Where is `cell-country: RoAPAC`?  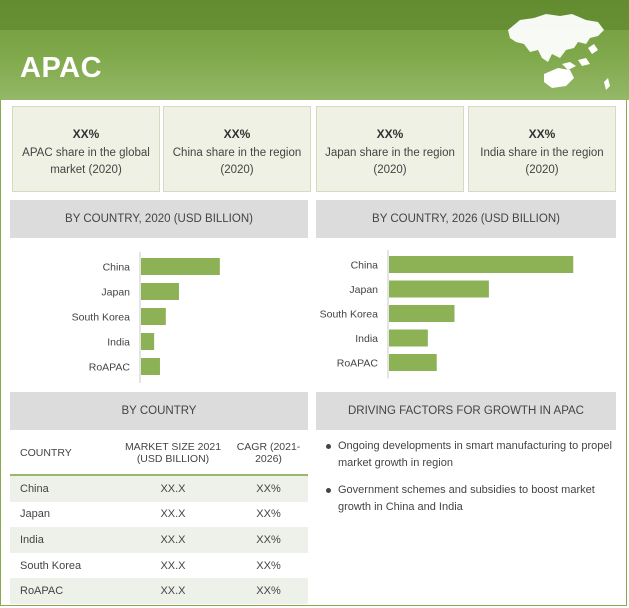 cell-country: RoAPAC is located at coordinates (63, 591).